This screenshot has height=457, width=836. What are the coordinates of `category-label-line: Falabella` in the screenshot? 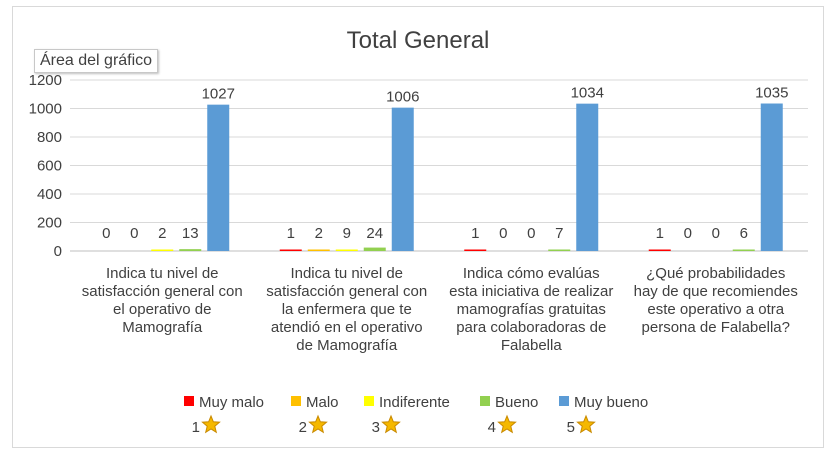 It's located at (532, 345).